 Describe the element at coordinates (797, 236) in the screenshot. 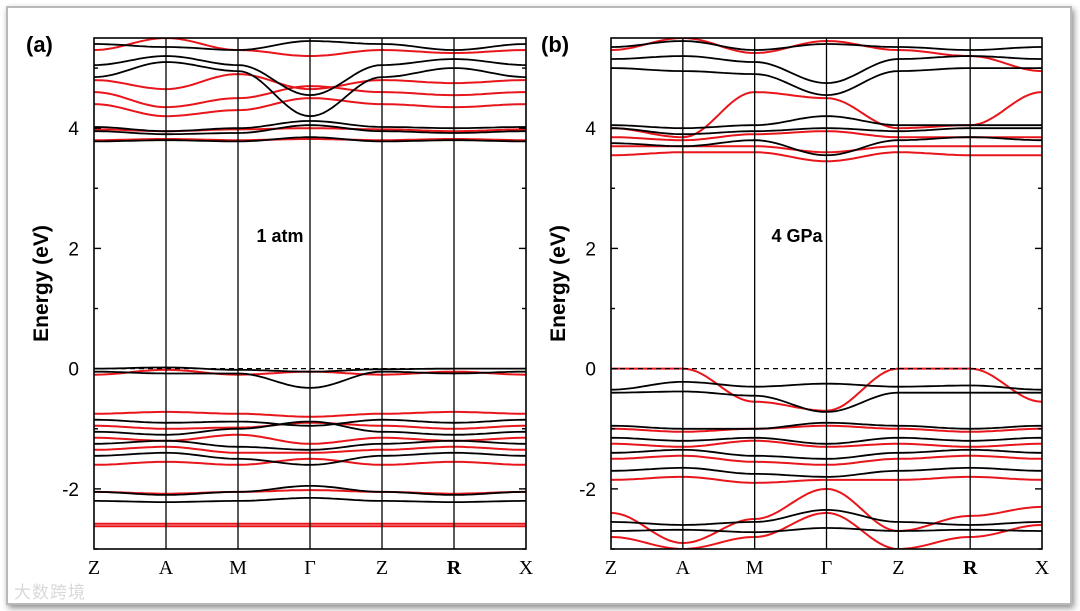

I see `pressure-annotation: 4 GPa` at that location.